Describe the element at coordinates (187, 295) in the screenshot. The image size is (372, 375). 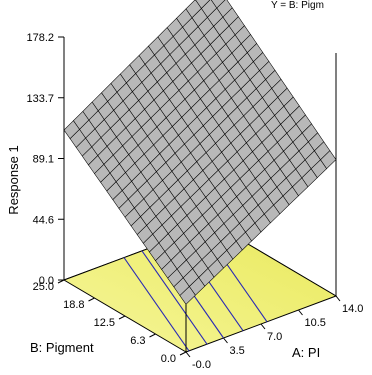
I see `surface-cell` at that location.